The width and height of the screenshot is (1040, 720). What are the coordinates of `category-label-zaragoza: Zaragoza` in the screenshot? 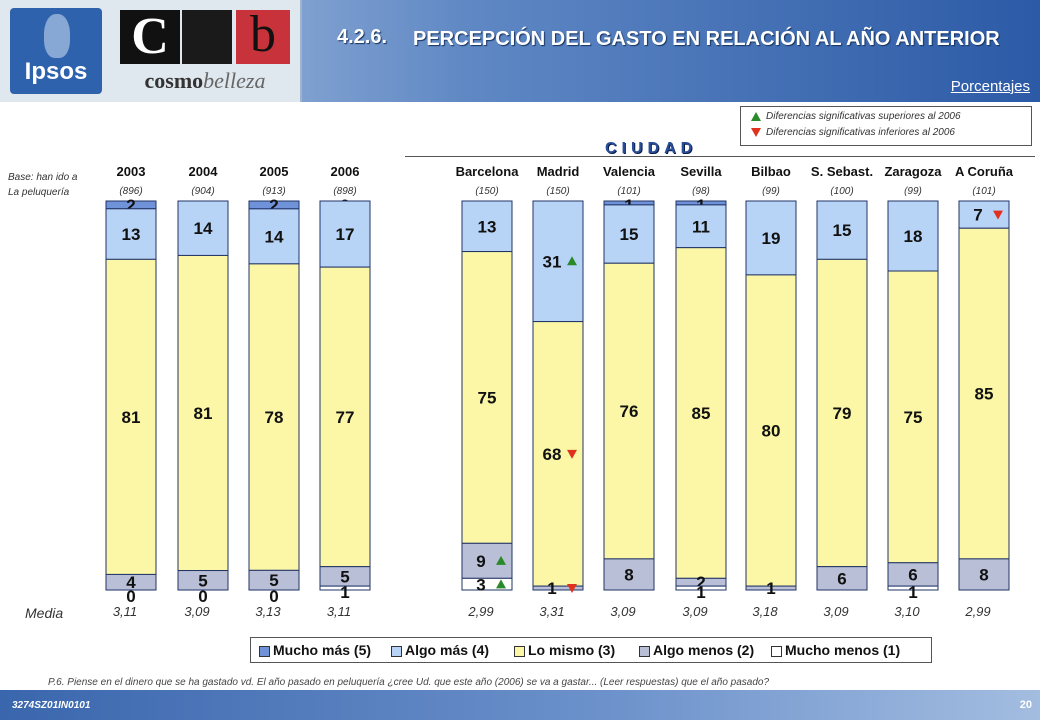 It's located at (913, 171).